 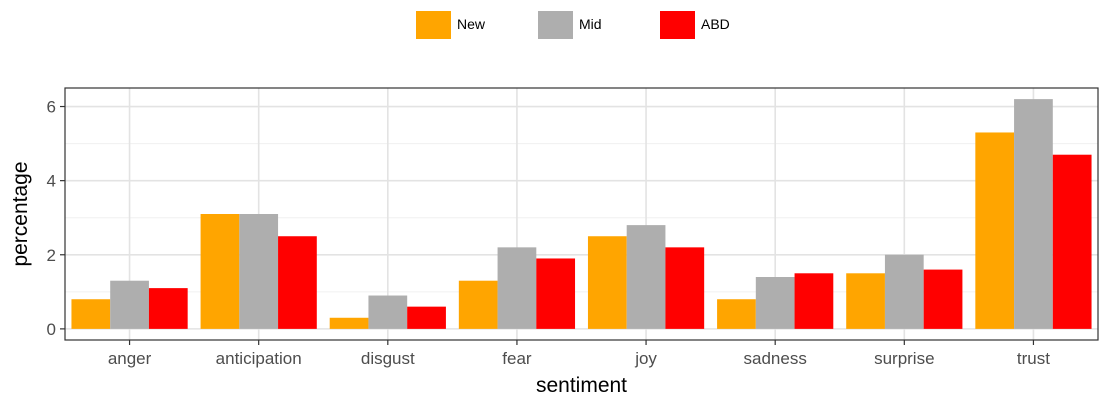 What do you see at coordinates (51, 181) in the screenshot?
I see `y-tick-label: 4` at bounding box center [51, 181].